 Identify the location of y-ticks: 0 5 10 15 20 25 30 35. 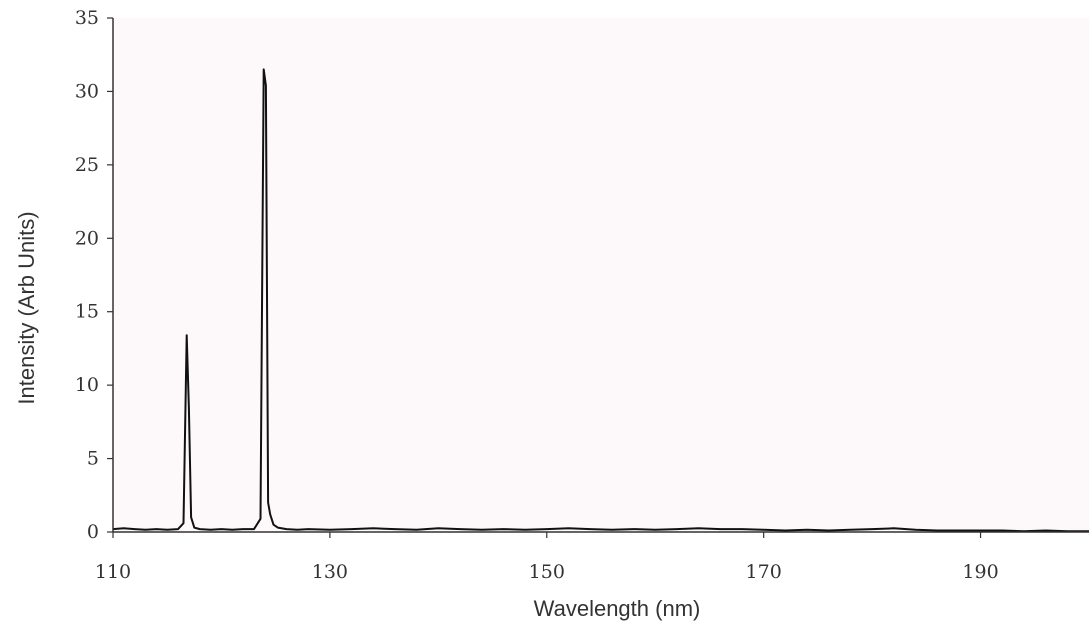
(94, 275).